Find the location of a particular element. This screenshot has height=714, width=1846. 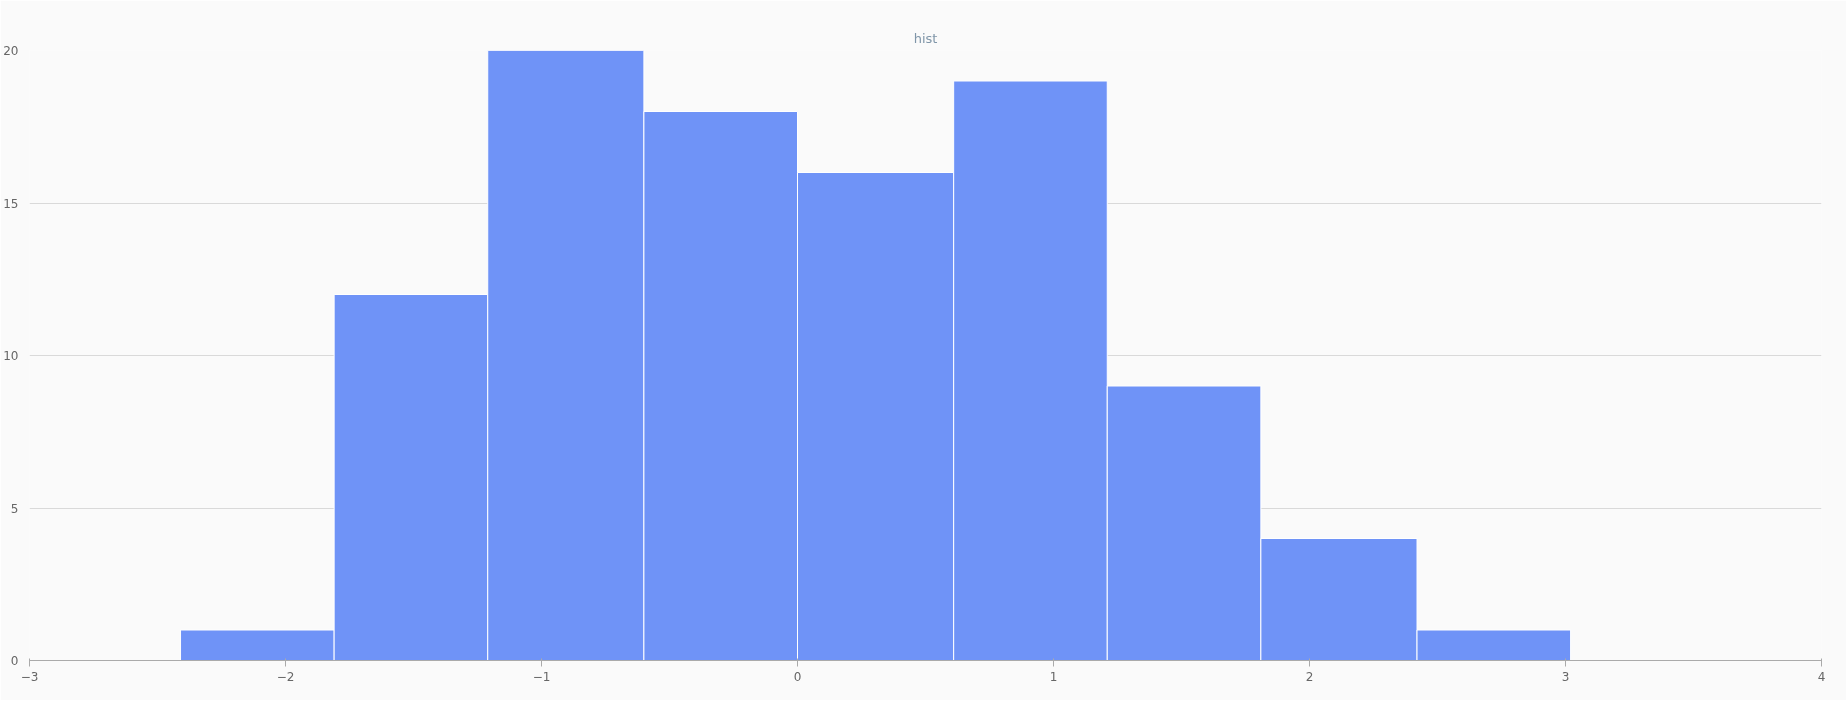

y-tick-label: 20 is located at coordinates (11, 51).